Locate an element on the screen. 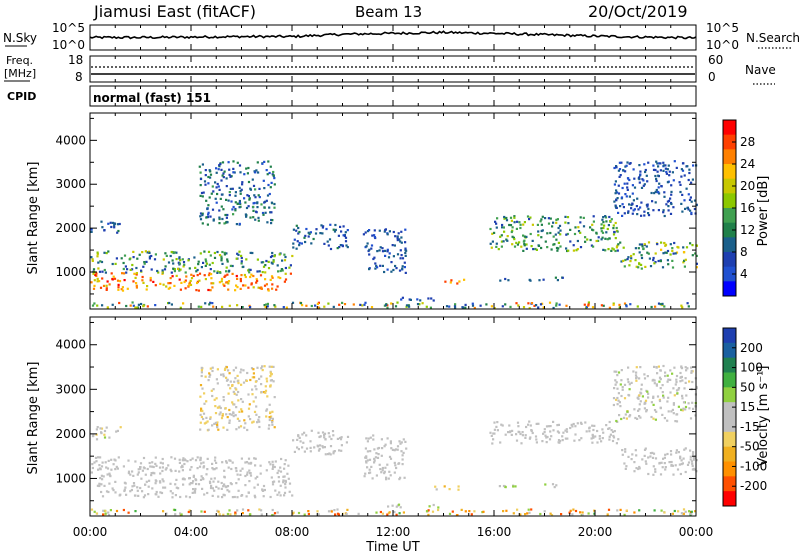  velocity-colorbar-segment is located at coordinates (729, 410).